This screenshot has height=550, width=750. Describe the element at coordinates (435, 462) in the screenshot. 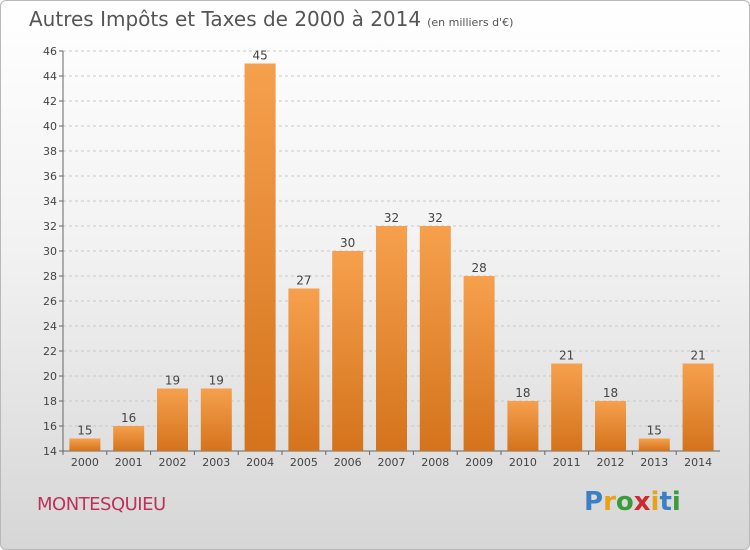

I see `x-tick-label-2008: 2008` at that location.